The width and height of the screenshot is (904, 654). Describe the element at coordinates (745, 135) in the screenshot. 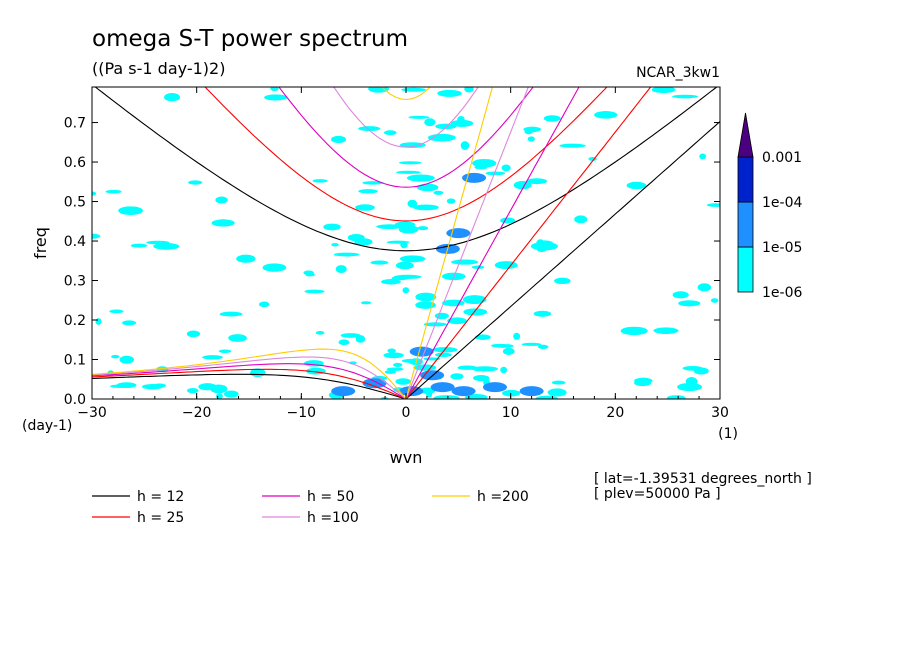

I see `colorbar-extension` at that location.